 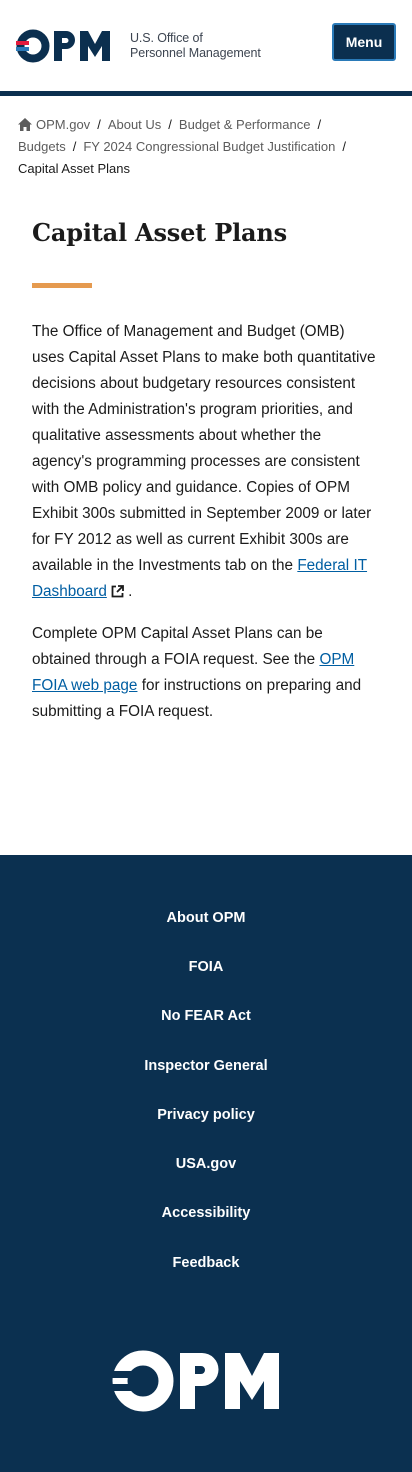 I want to click on footer-link-inspector-general: Inspector General, so click(x=206, y=1065).